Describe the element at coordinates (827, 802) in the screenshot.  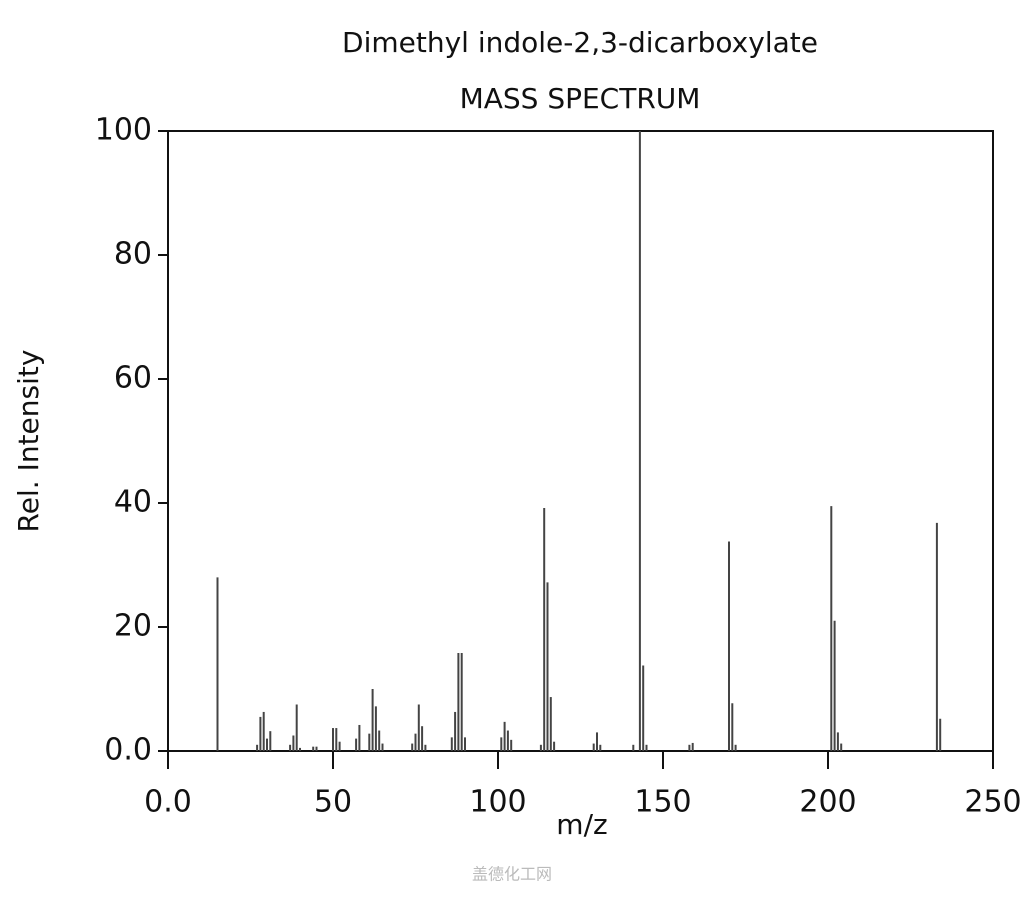
I see `x-tick-label: 200` at that location.